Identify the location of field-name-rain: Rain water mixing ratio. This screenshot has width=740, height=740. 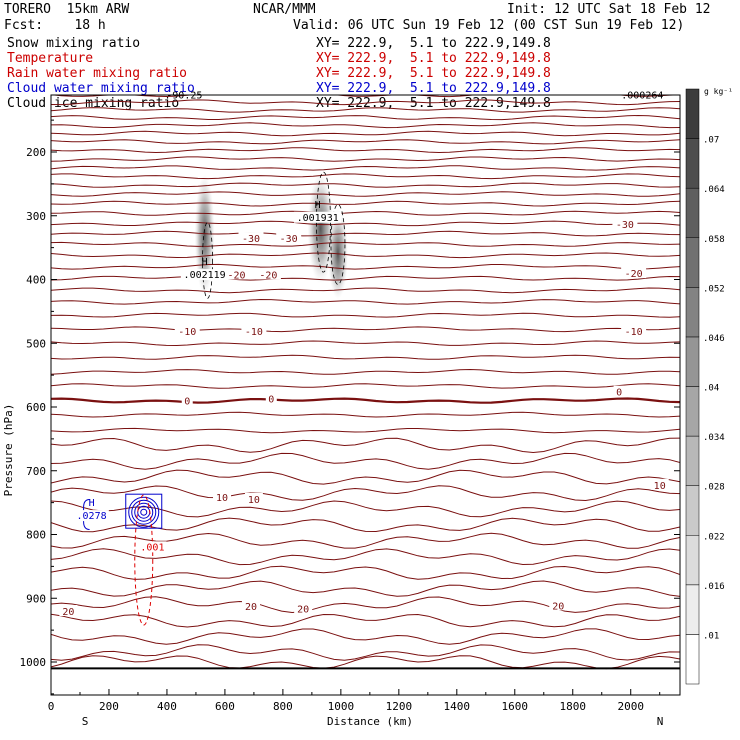
(97, 73).